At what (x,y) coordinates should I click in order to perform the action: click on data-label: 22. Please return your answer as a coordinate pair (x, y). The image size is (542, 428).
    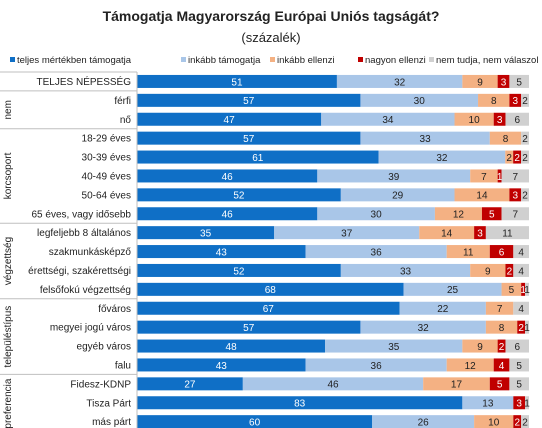
    Looking at the image, I should click on (443, 309).